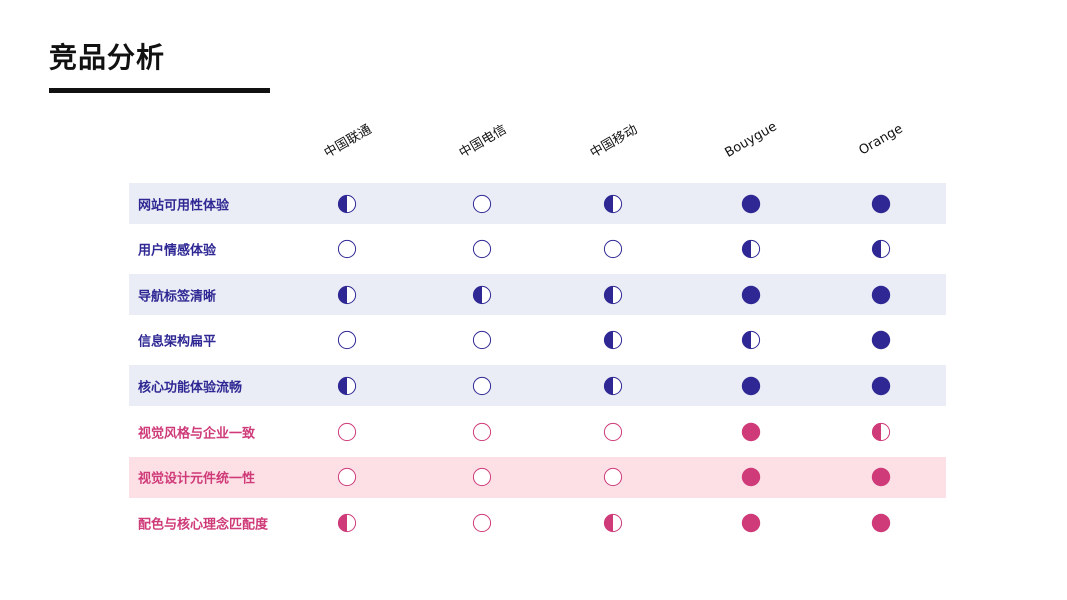  What do you see at coordinates (177, 342) in the screenshot?
I see `row-label: 信息架构扁平` at bounding box center [177, 342].